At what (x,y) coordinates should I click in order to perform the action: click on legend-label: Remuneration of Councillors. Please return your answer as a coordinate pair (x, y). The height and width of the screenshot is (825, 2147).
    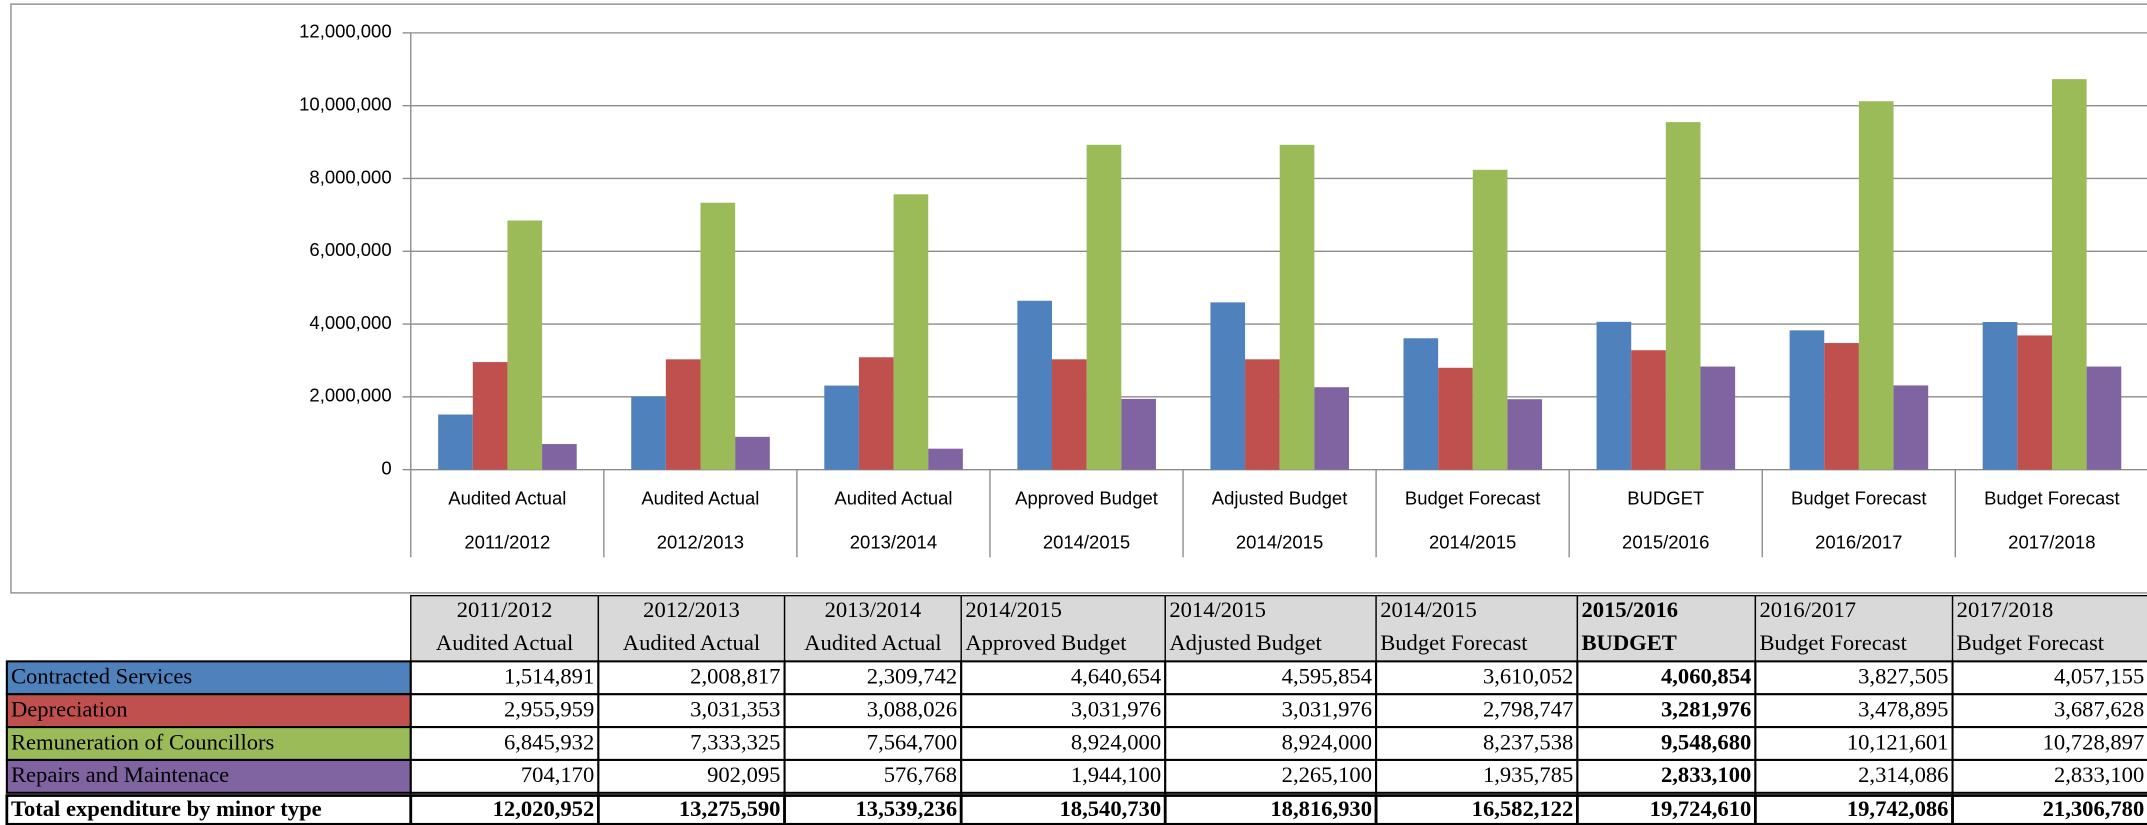
    Looking at the image, I should click on (142, 741).